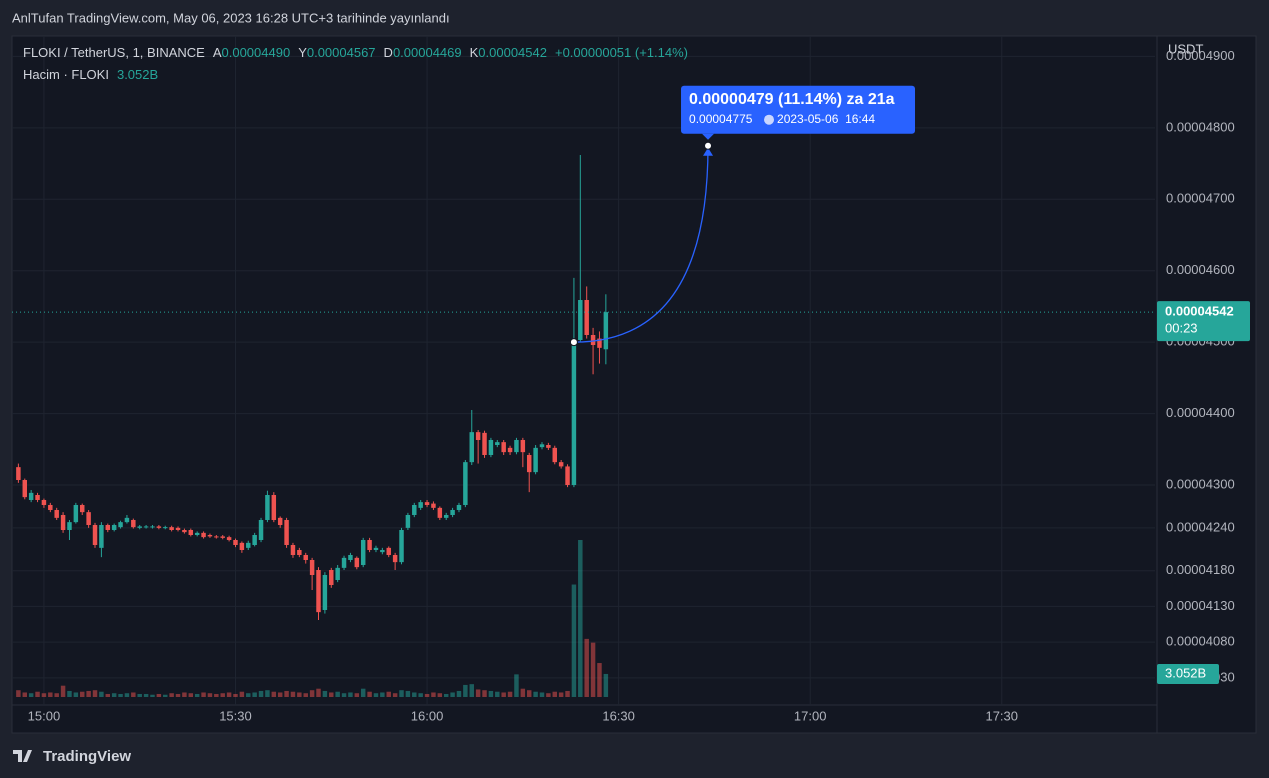 The height and width of the screenshot is (778, 1269). I want to click on volume-legend: Hacim · FLOKI 3.052B, so click(90, 74).